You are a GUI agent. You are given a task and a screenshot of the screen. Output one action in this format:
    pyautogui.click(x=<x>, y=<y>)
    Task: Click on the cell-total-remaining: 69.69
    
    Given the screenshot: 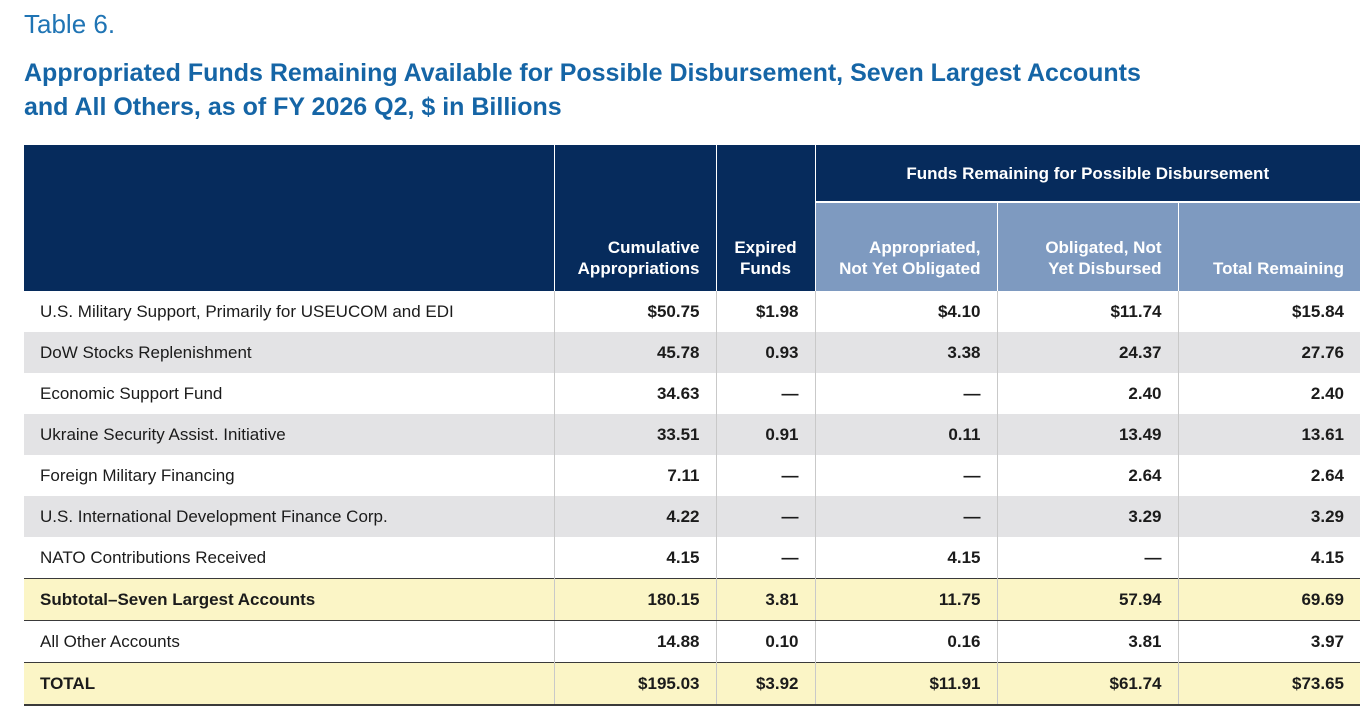 What is the action you would take?
    pyautogui.click(x=1269, y=599)
    